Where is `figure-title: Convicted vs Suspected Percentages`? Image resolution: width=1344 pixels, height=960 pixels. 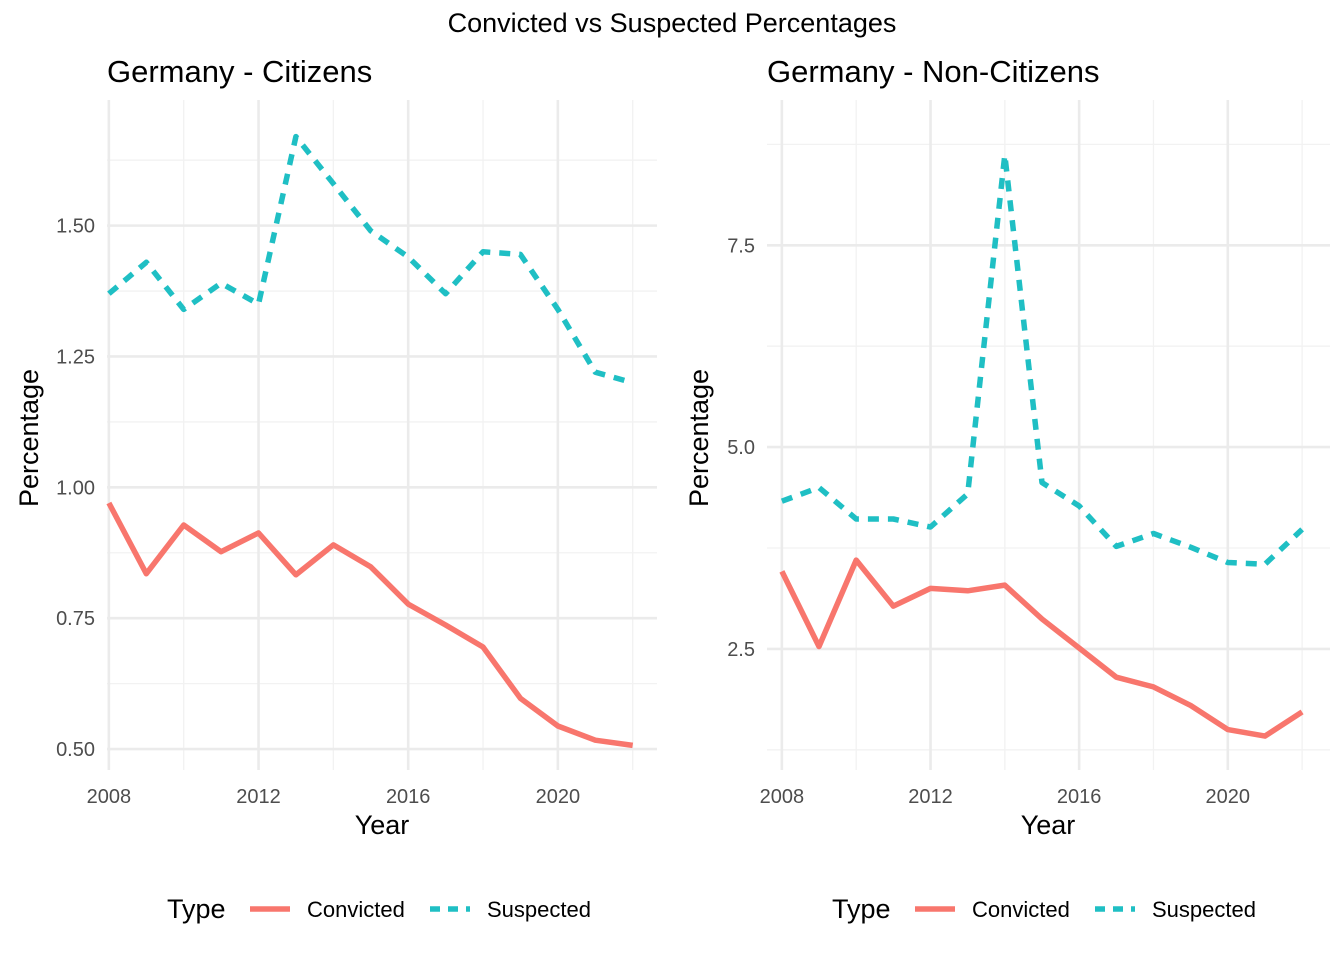
figure-title: Convicted vs Suspected Percentages is located at coordinates (672, 23).